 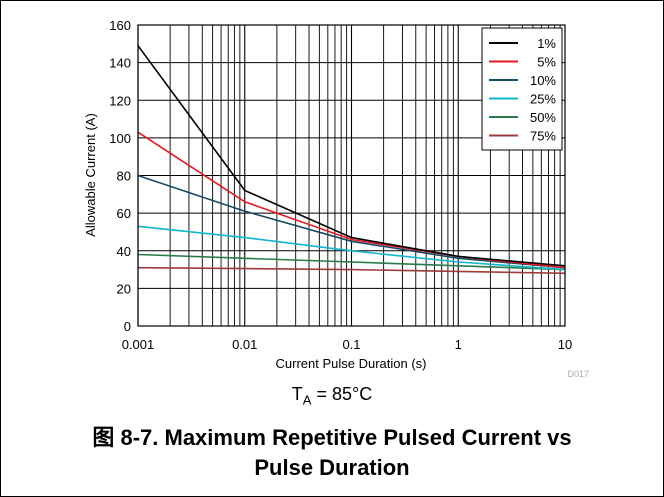 What do you see at coordinates (90, 175) in the screenshot?
I see `y-axis-label: Allowable Current (A)` at bounding box center [90, 175].